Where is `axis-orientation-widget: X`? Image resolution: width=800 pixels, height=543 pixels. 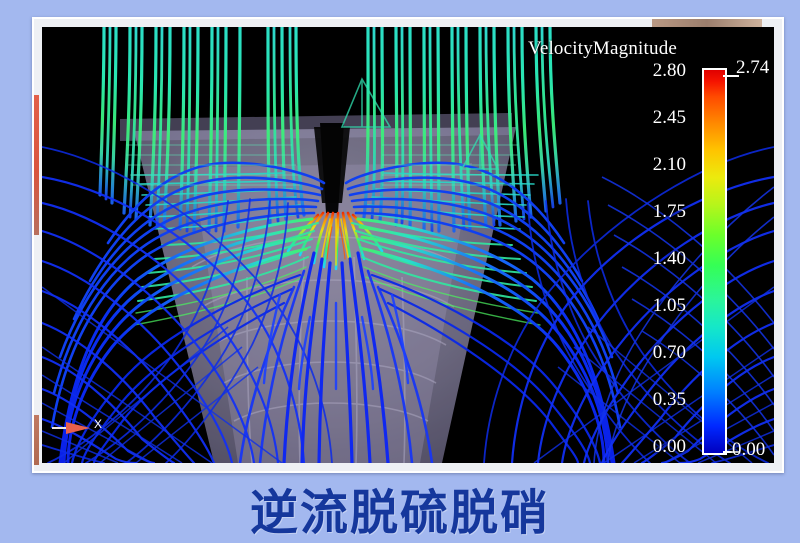
axis-orientation-widget: X is located at coordinates (80, 428).